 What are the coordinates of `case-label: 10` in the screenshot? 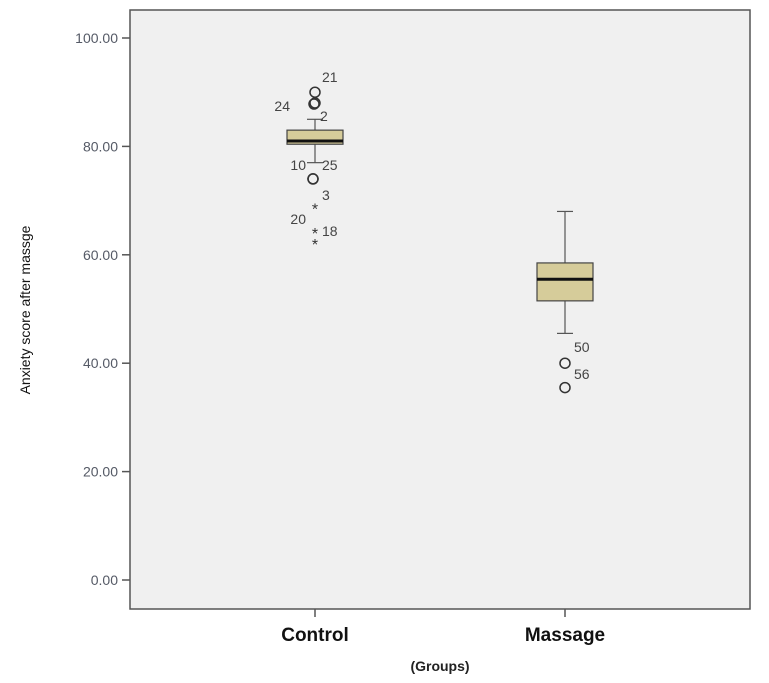 It's located at (298, 165).